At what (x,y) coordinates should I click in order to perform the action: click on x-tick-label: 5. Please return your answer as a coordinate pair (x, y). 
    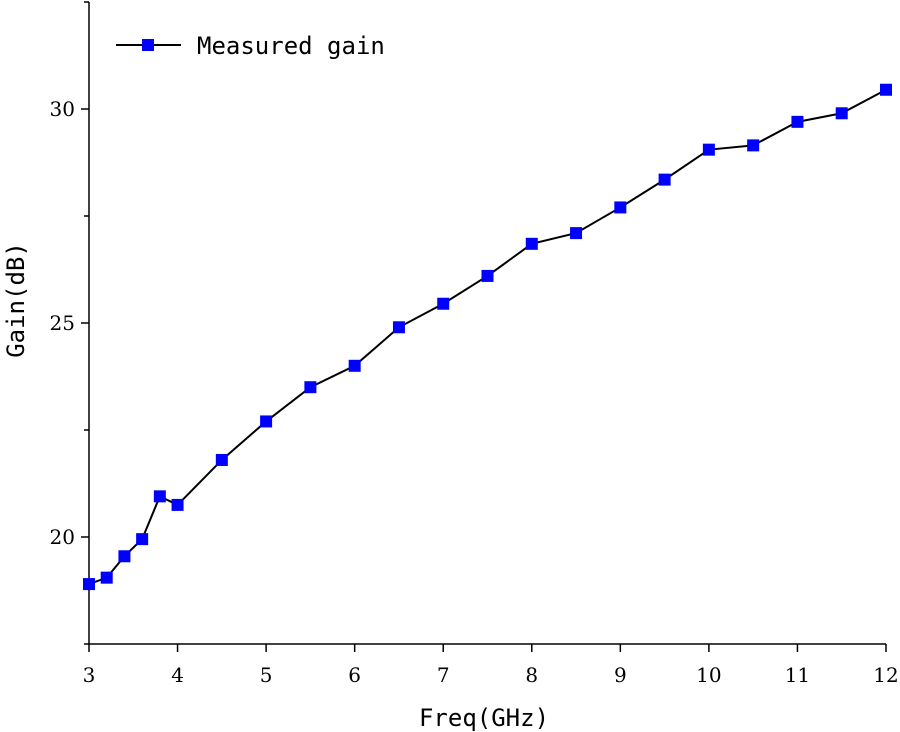
    Looking at the image, I should click on (266, 675).